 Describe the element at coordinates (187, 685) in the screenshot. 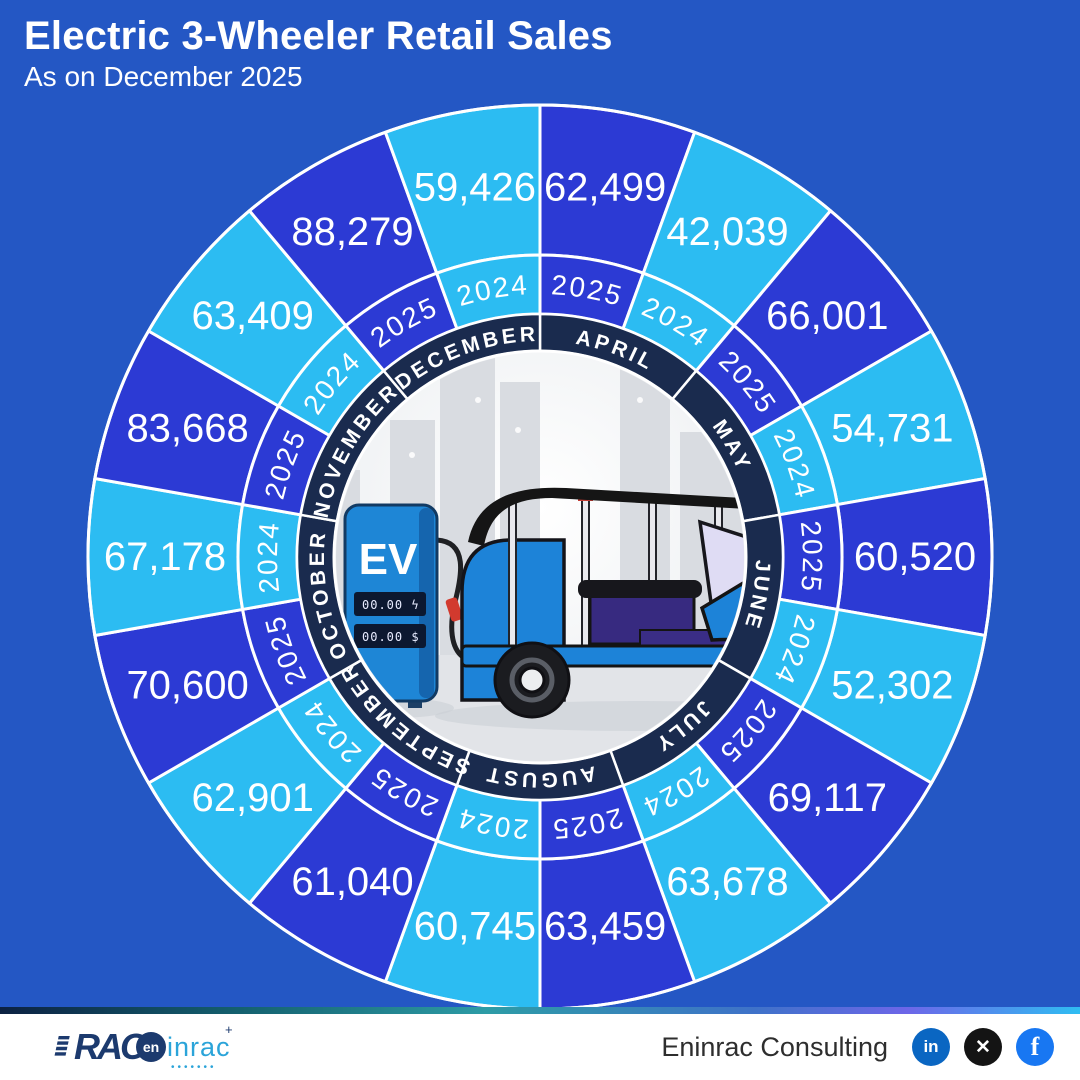

I see `value-label-october-2025: 70,600` at that location.